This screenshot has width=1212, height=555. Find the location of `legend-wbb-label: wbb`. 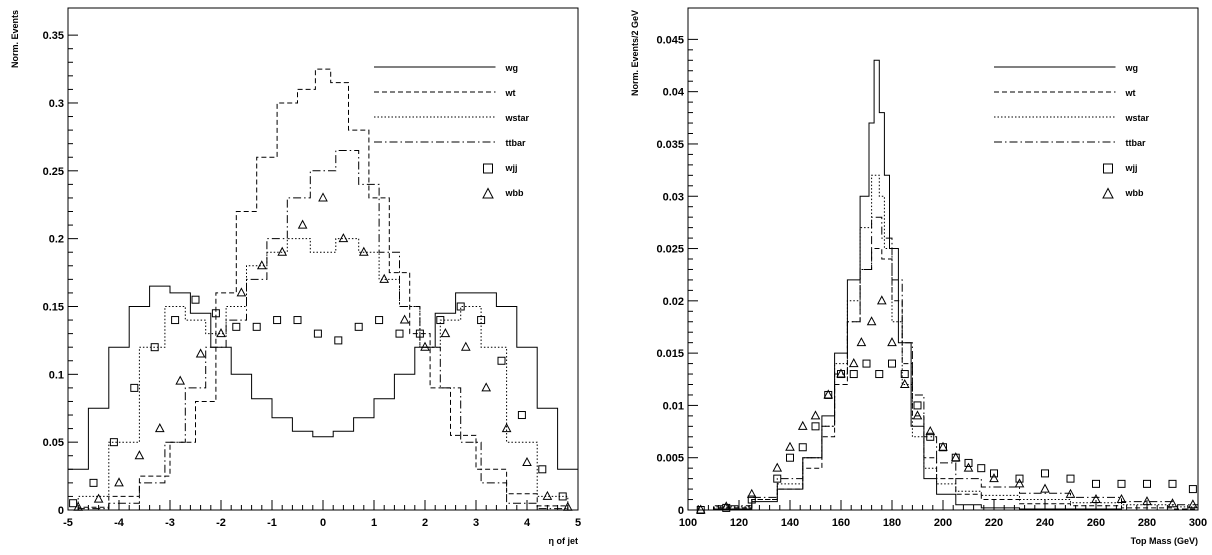

legend-wbb-label: wbb is located at coordinates (514, 193).